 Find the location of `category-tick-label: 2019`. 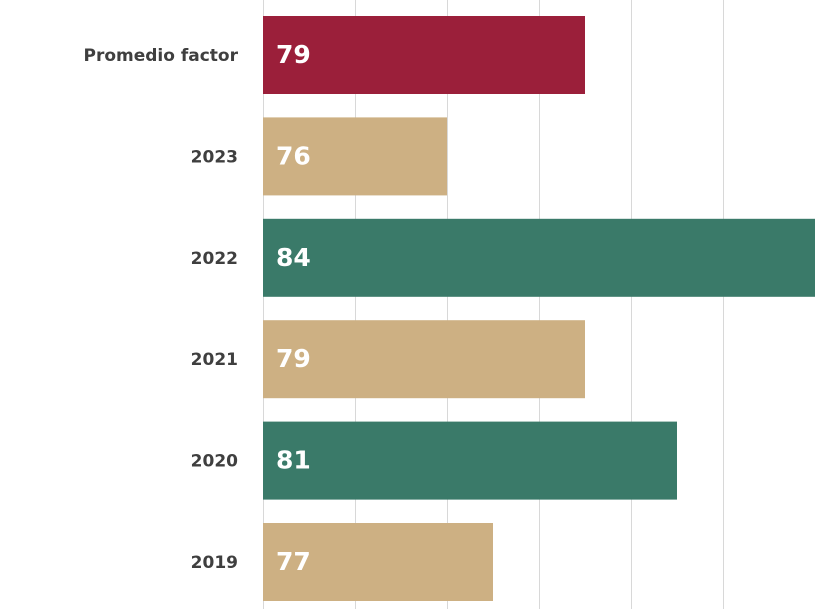

category-tick-label: 2019 is located at coordinates (214, 563).